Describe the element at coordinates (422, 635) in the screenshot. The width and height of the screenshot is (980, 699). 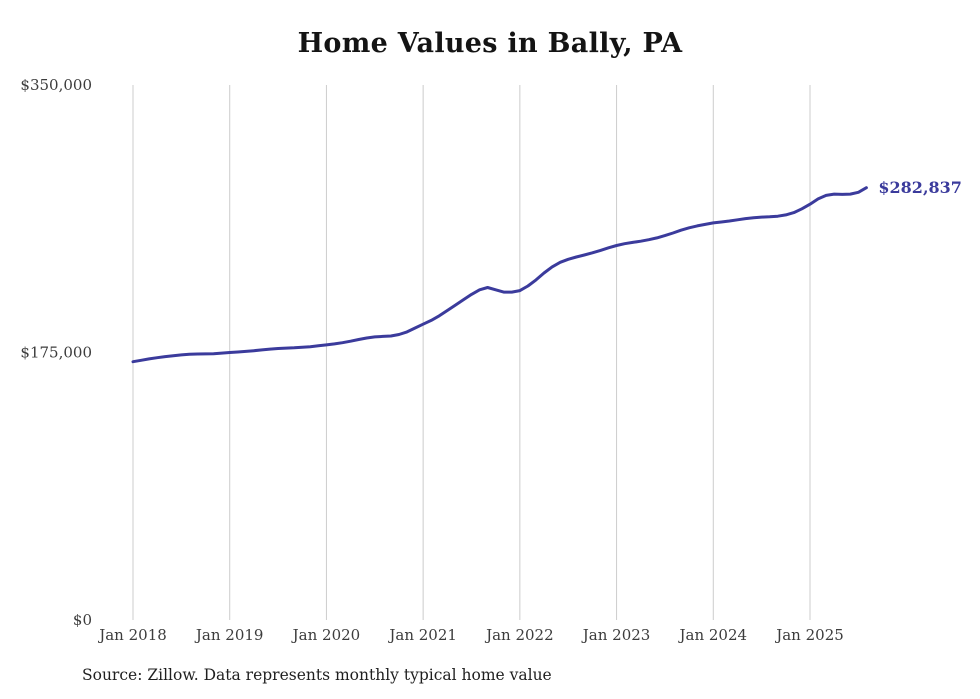
I see `x-tick-label: Jan 2021` at that location.